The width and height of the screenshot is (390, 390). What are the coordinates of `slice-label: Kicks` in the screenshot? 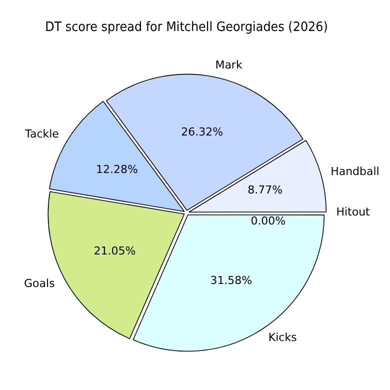 It's located at (283, 337).